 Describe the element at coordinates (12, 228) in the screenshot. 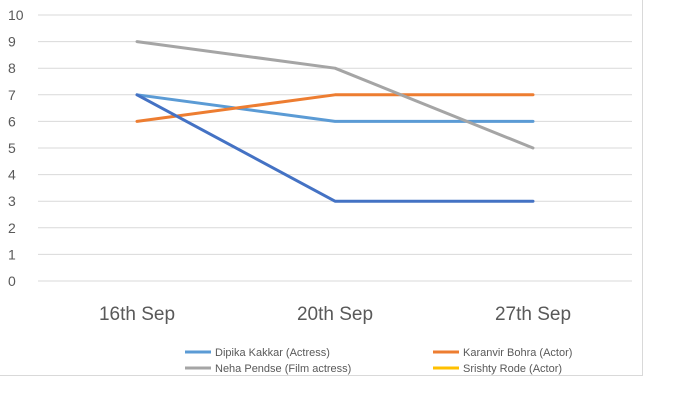

I see `y-tick-label: 2` at that location.